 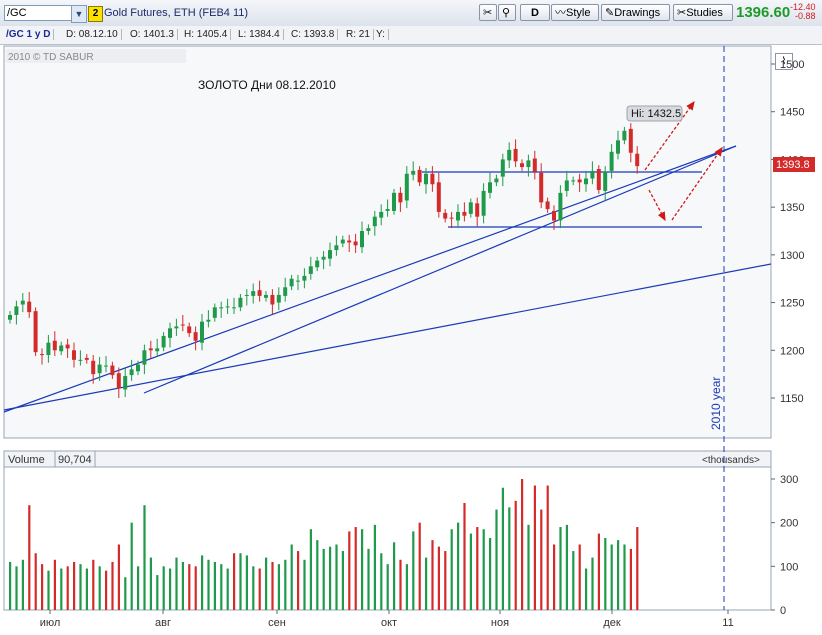 I want to click on projection-arrow-down, so click(x=657, y=205).